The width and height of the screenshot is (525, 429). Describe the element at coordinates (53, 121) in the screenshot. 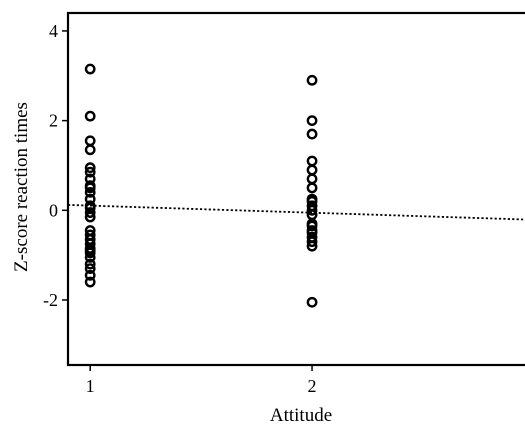

I see `y-tick-label: 2` at that location.